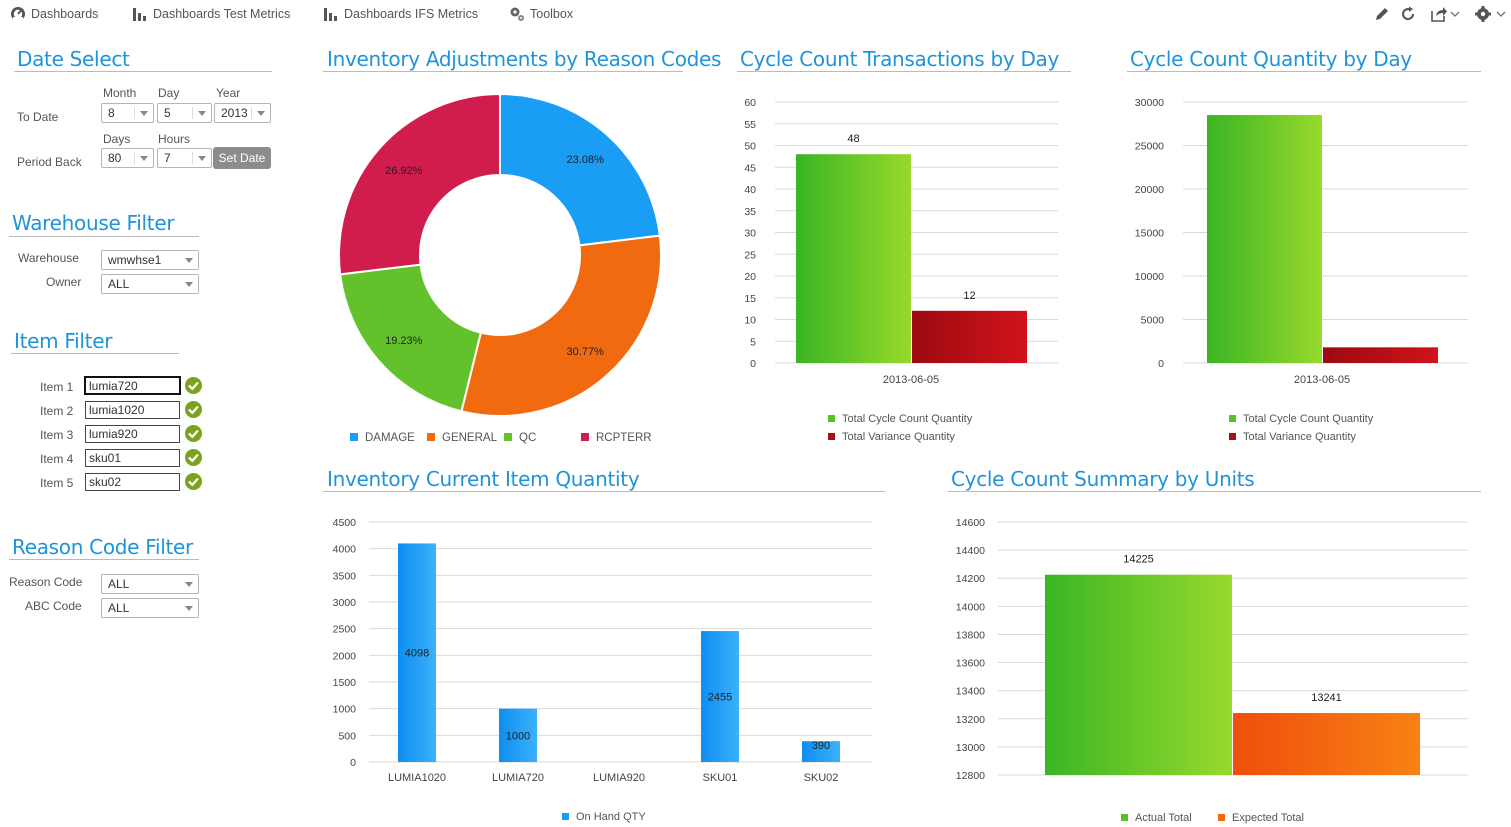  What do you see at coordinates (907, 419) in the screenshot?
I see `cc_transactions-legend-label: Total Cycle Count Quantity` at bounding box center [907, 419].